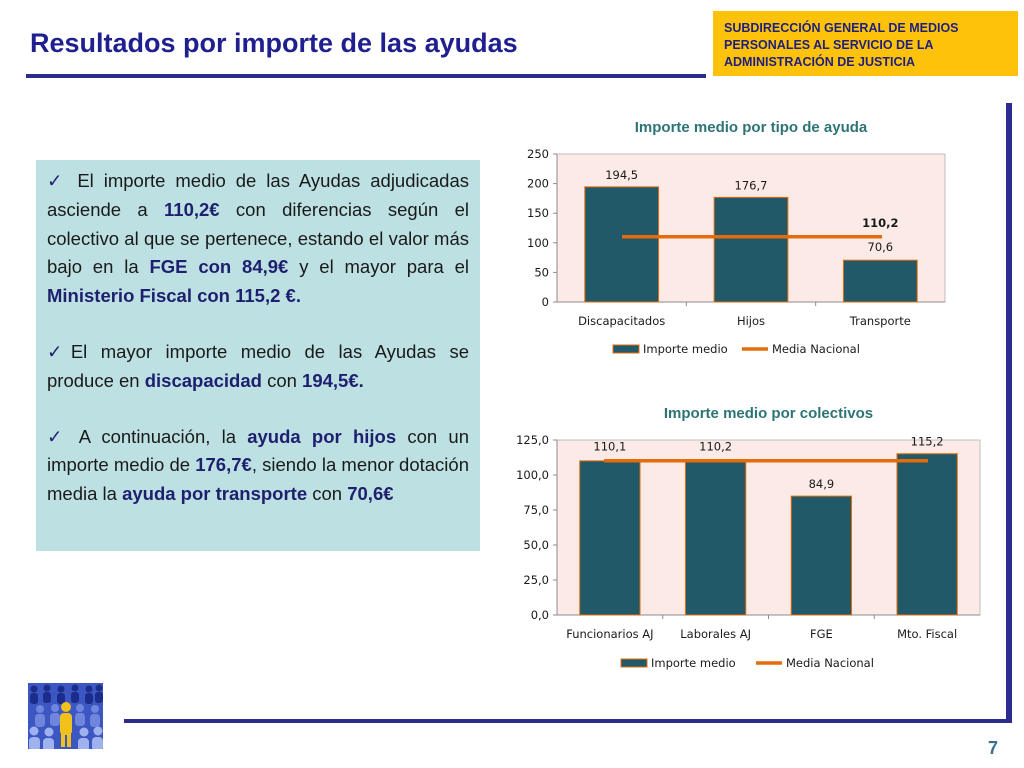  Describe the element at coordinates (536, 580) in the screenshot. I see `y-tick-label: 25,0` at that location.